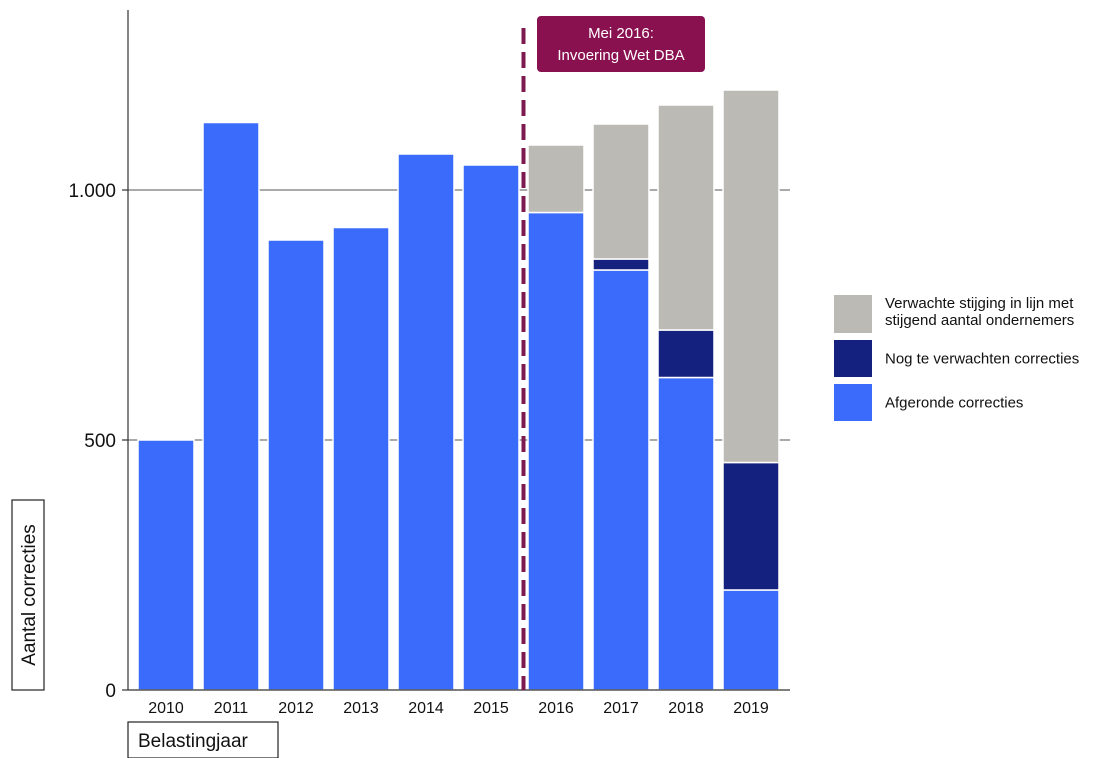  What do you see at coordinates (231, 708) in the screenshot?
I see `x-tick-label-2011: 2011` at bounding box center [231, 708].